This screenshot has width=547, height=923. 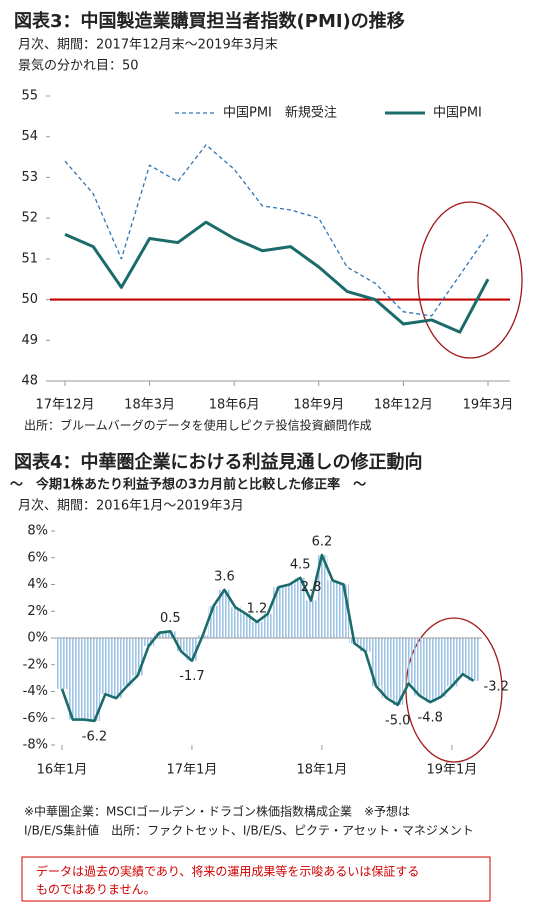 What do you see at coordinates (188, 485) in the screenshot?
I see `chart-subtitle: ～ 今期1株あたり利益予想の3カ月前と比較した修正率 ～` at bounding box center [188, 485].